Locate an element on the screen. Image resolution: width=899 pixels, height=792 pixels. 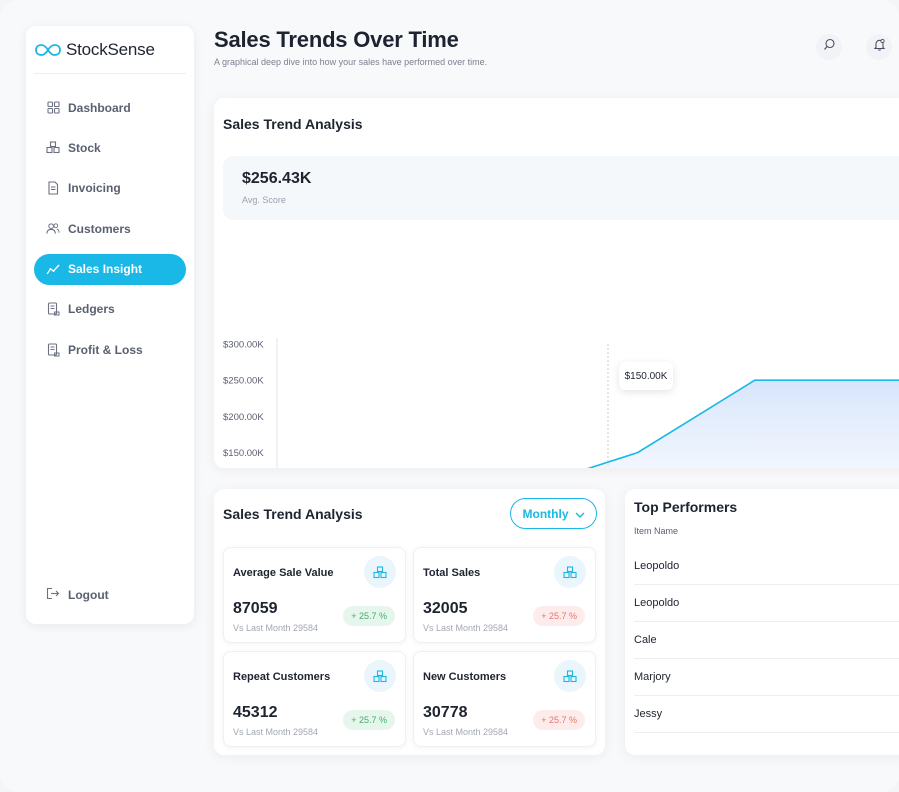
logout-label: Logout is located at coordinates (88, 594).